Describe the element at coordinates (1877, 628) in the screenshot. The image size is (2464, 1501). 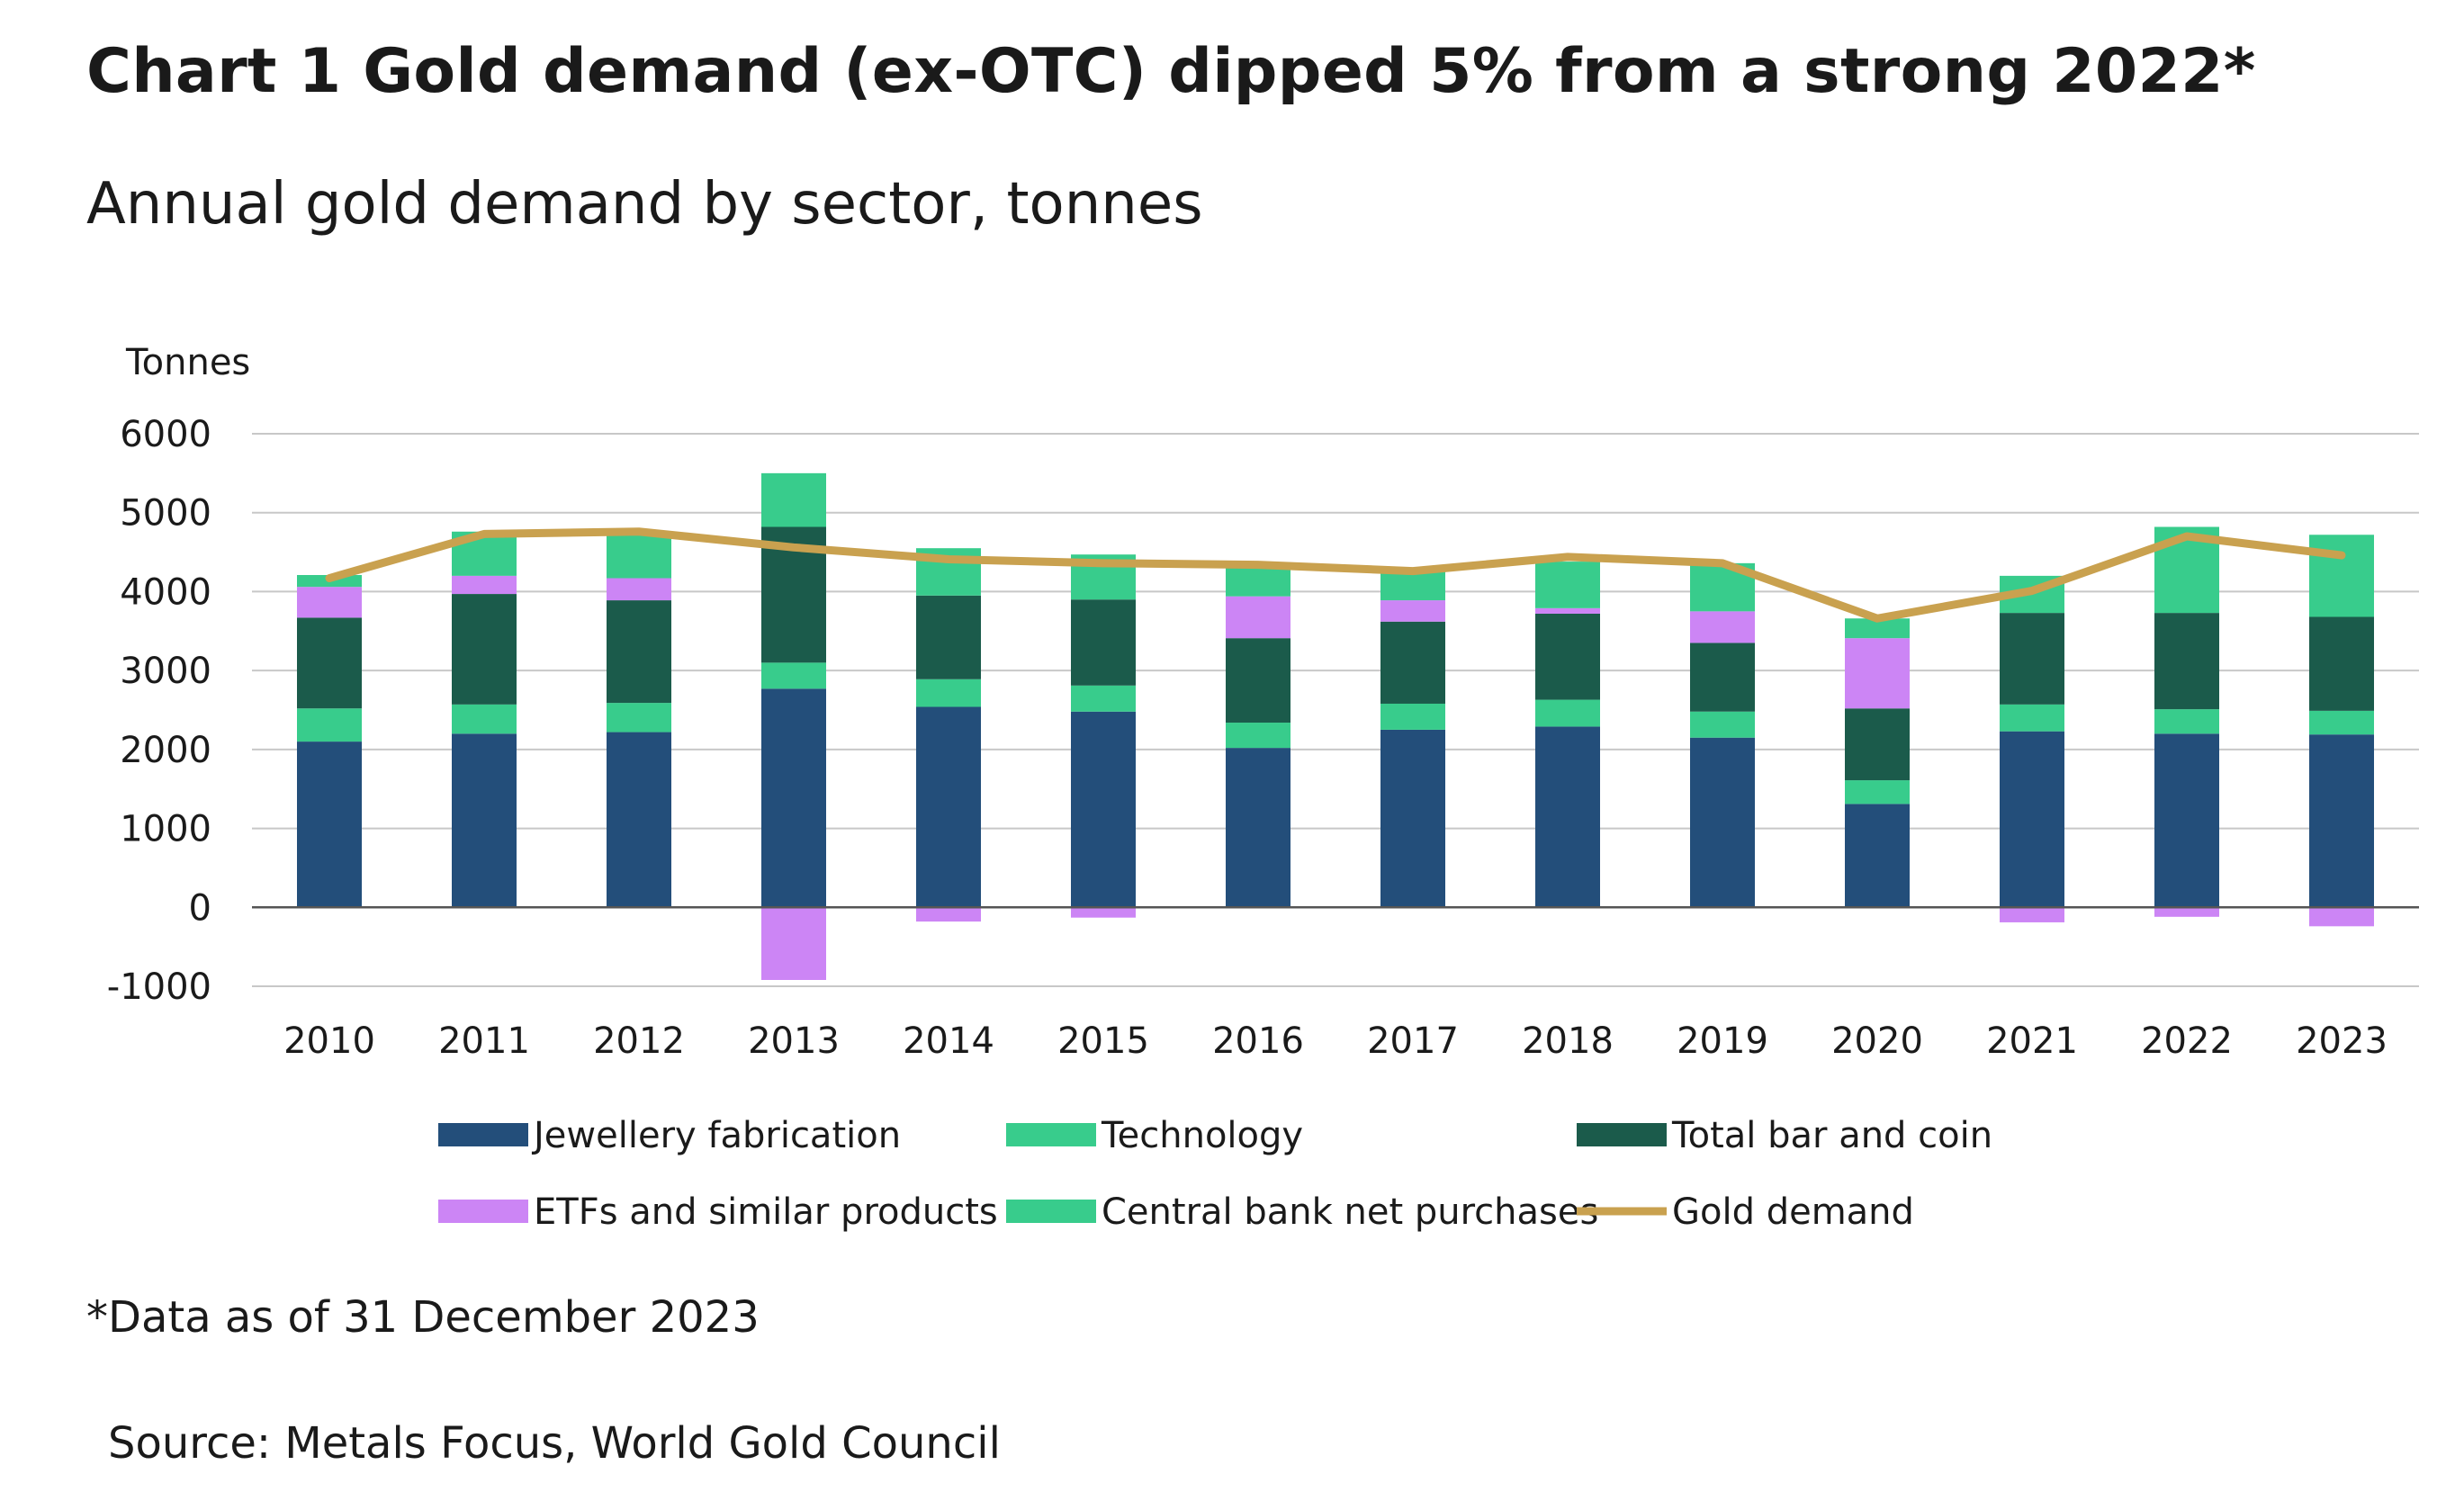
I see `bar-central-bank-net-purchases-2020` at that location.